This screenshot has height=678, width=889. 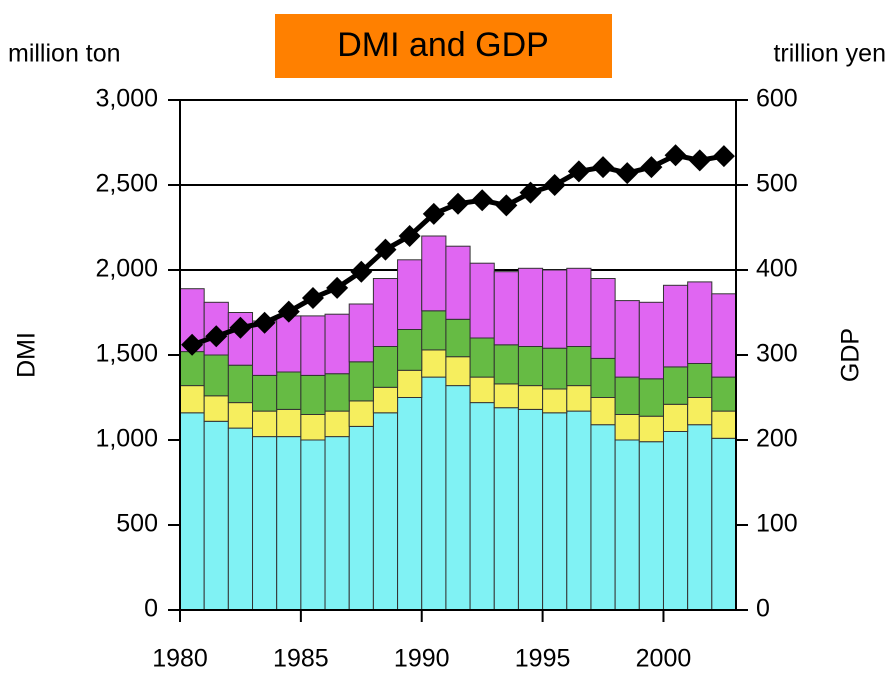 I want to click on y-unit: million ton, so click(x=64, y=54).